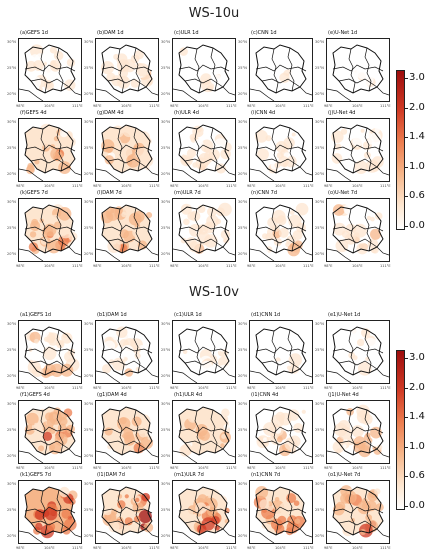  Describe the element at coordinates (417, 387) in the screenshot. I see `colorbar-tick-label: 2.0` at that location.